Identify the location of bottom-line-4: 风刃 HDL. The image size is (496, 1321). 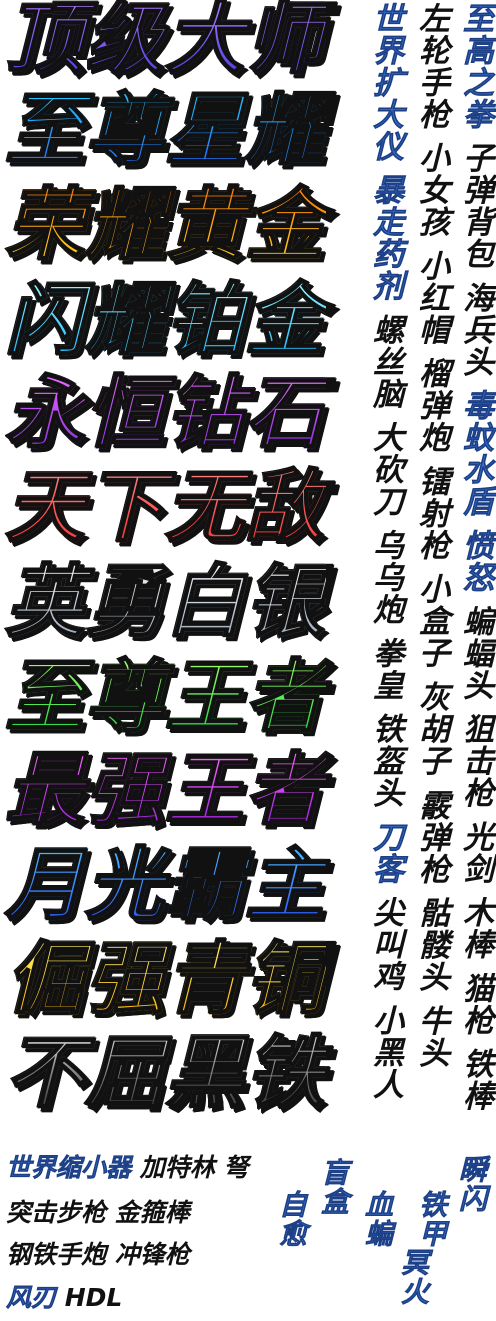
(64, 1298).